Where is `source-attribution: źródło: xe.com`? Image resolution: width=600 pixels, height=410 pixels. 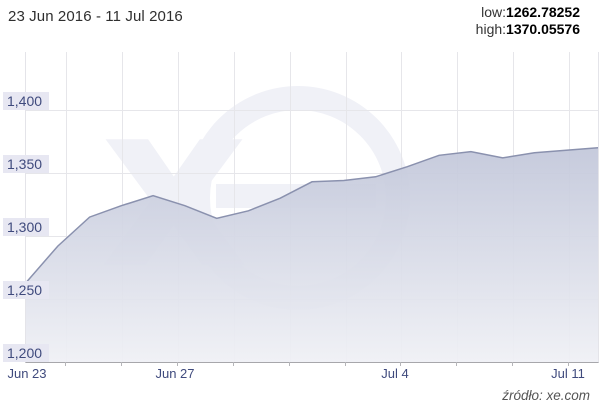
source-attribution: źródło: xe.com is located at coordinates (546, 395).